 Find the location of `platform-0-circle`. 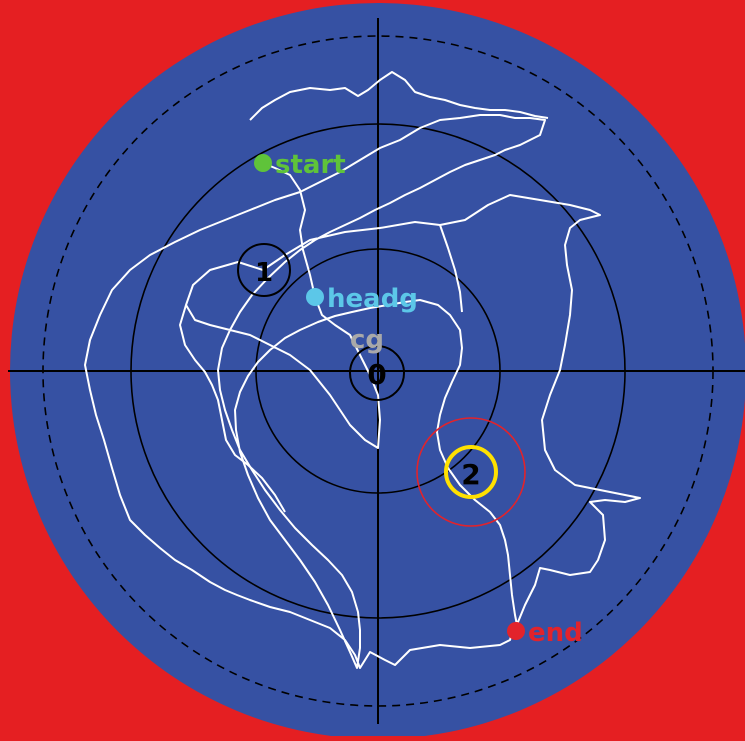

platform-0-circle is located at coordinates (377, 373).